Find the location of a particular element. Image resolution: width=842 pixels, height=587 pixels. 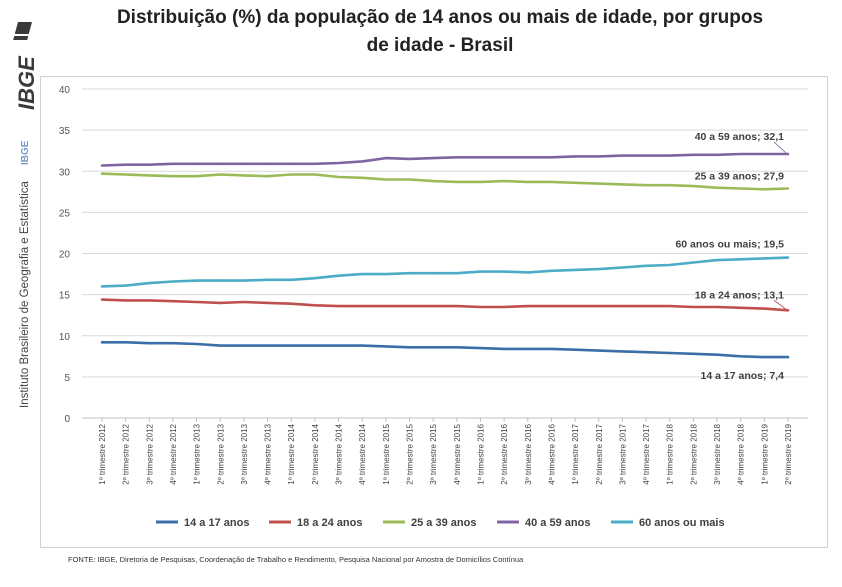

x-tick-label: 1º trimestre 2015 is located at coordinates (386, 453).